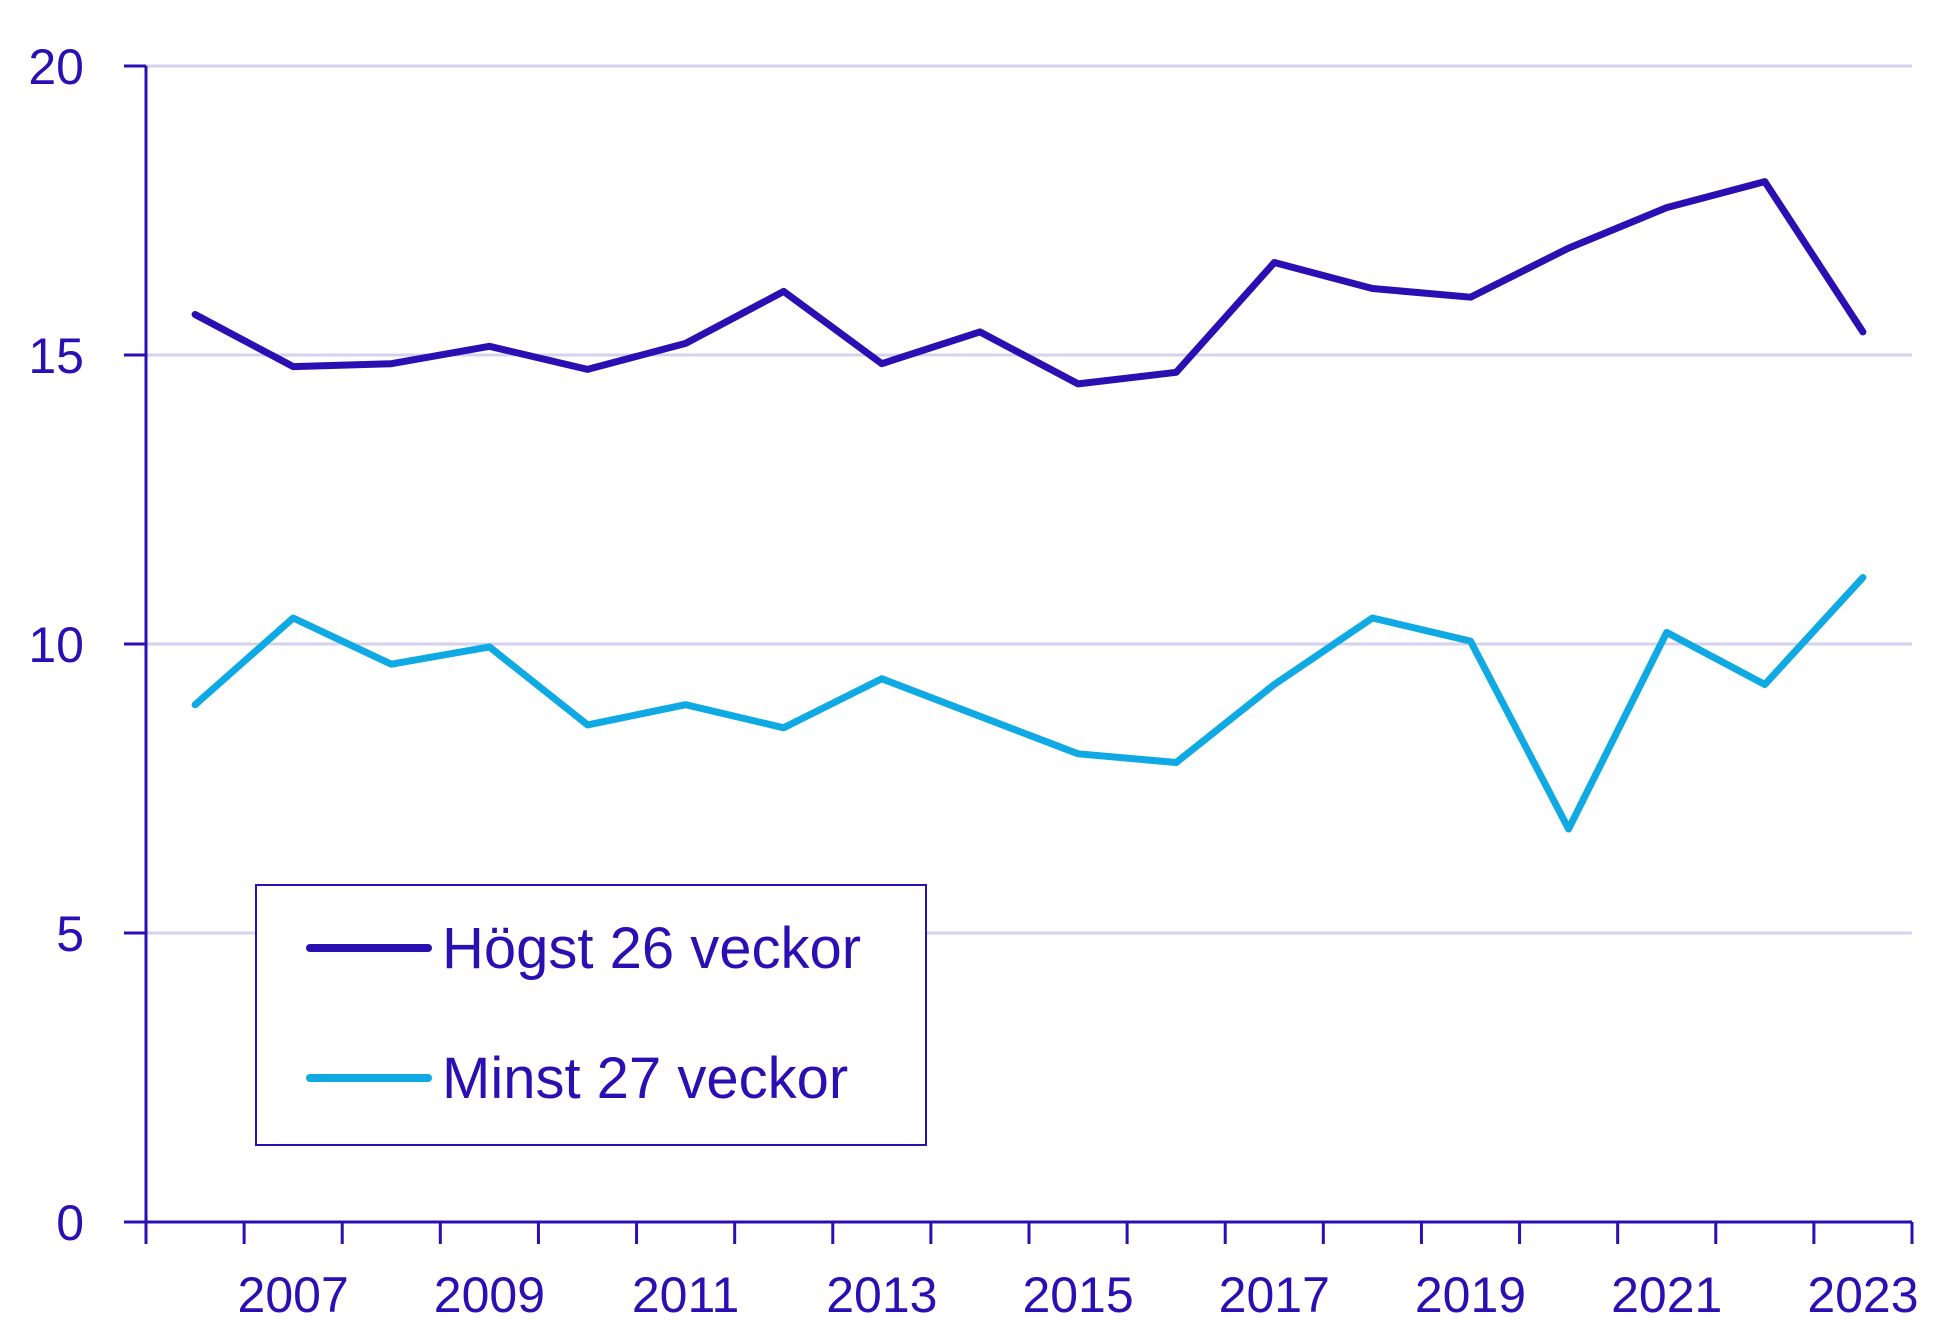 The width and height of the screenshot is (1960, 1338). I want to click on y-axis-ticks: 0 5 10 15 20, so click(87, 645).